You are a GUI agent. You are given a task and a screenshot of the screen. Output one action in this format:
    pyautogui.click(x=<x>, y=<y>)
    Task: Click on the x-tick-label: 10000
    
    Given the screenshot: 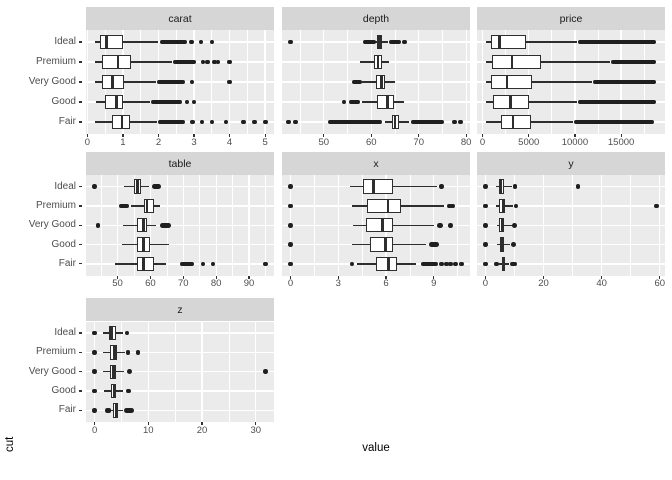 What is the action you would take?
    pyautogui.click(x=575, y=142)
    